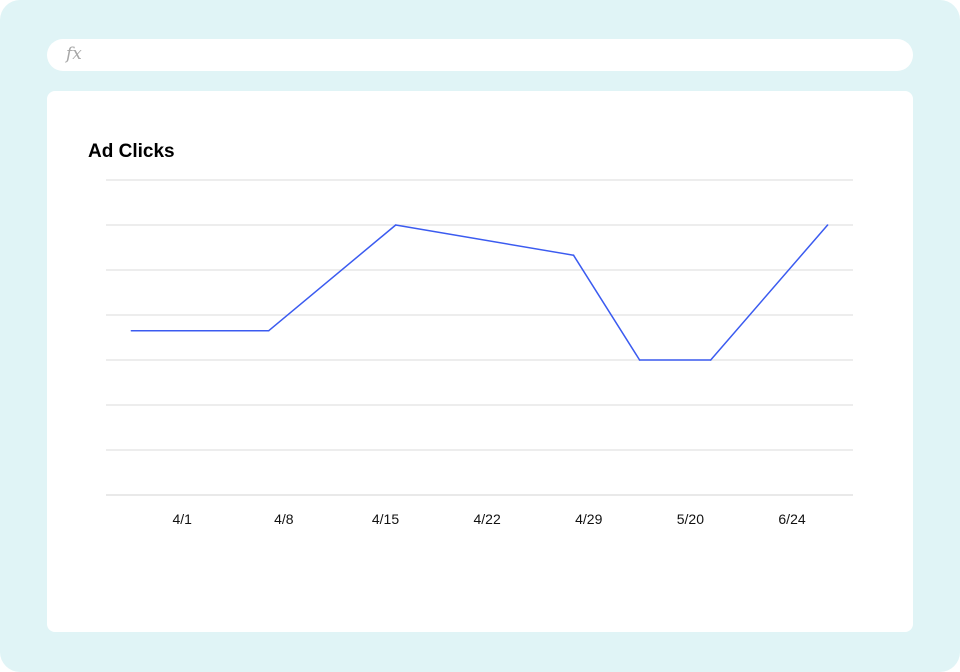 This screenshot has width=960, height=672. Describe the element at coordinates (588, 519) in the screenshot. I see `x-tick-label: 4/29` at that location.